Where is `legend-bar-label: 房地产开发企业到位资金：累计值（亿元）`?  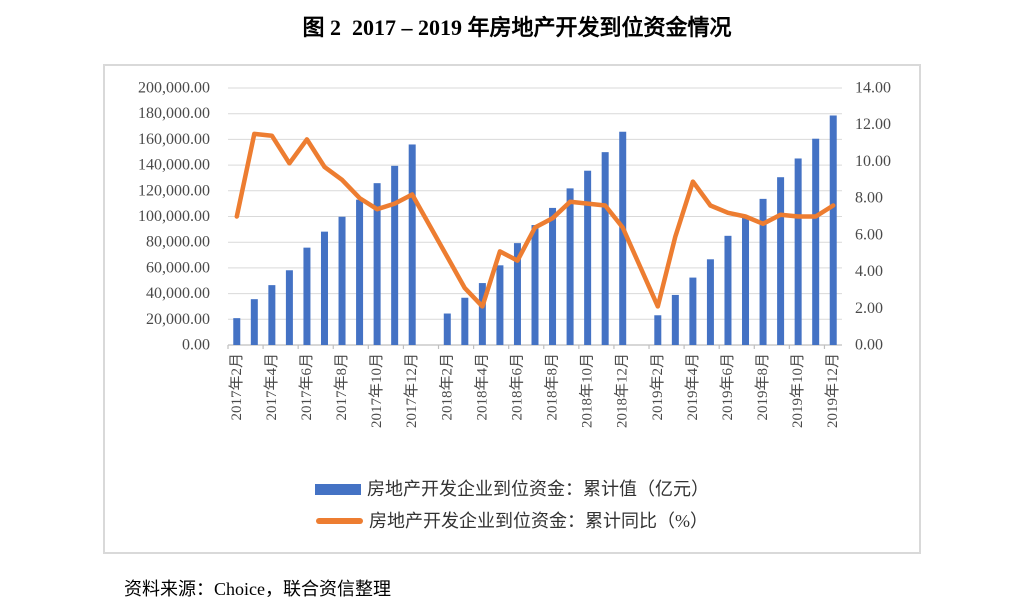 legend-bar-label: 房地产开发企业到位资金：累计值（亿元） is located at coordinates (538, 489).